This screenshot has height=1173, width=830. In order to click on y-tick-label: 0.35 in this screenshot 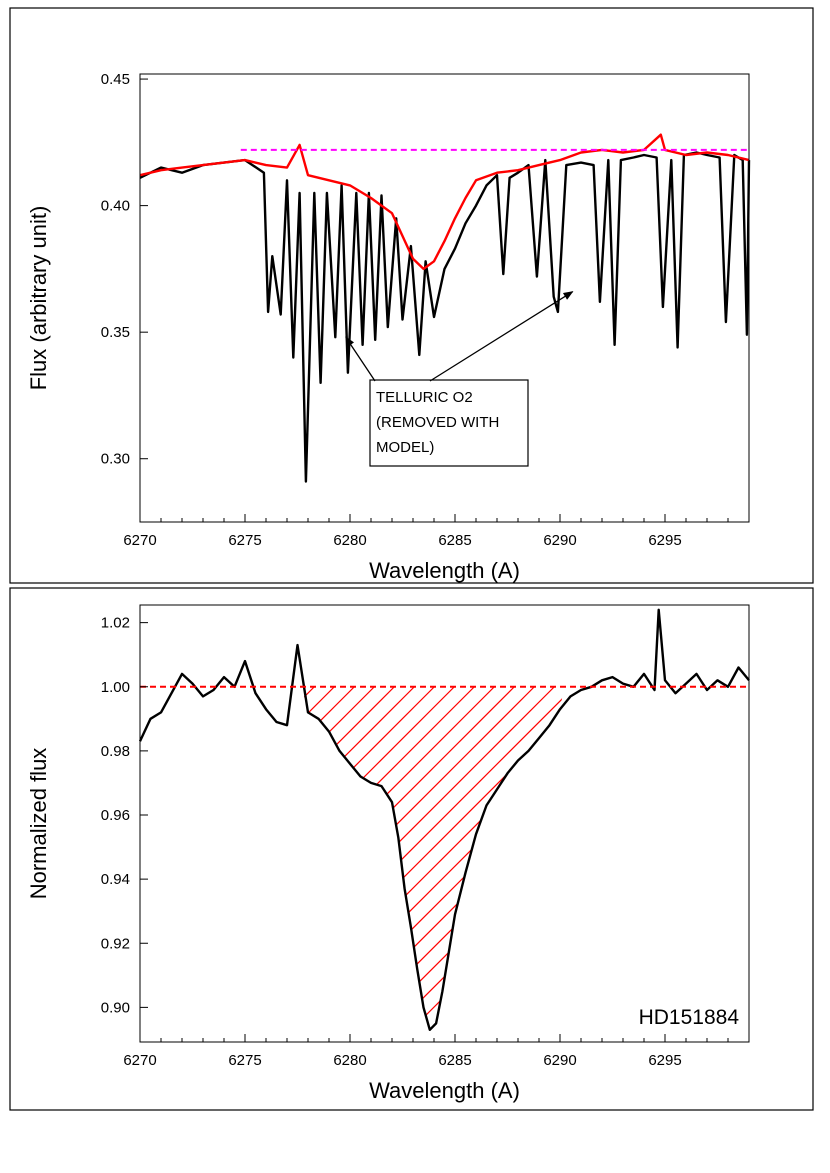, I will do `click(115, 332)`.